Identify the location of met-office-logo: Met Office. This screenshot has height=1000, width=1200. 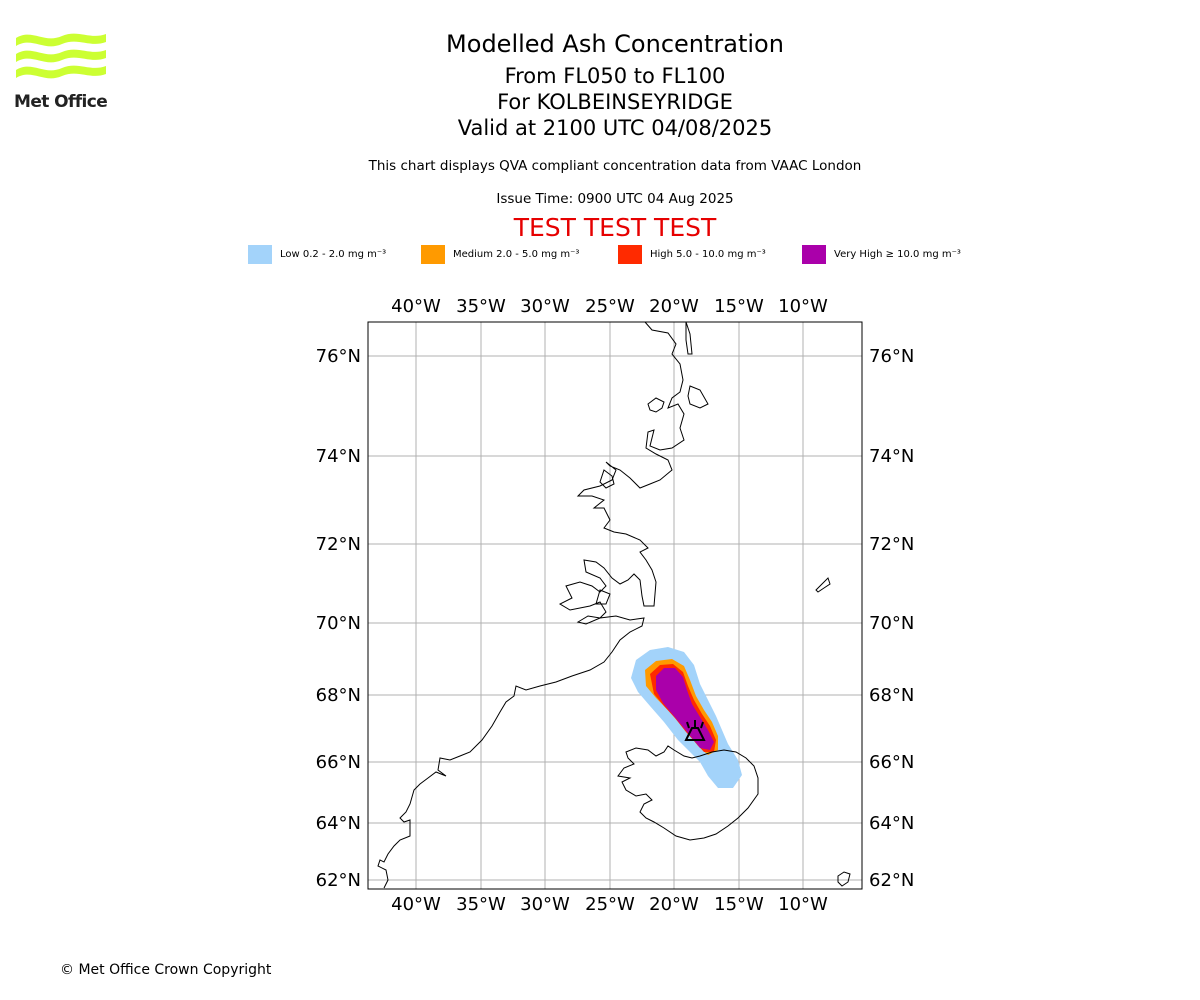
(61, 71).